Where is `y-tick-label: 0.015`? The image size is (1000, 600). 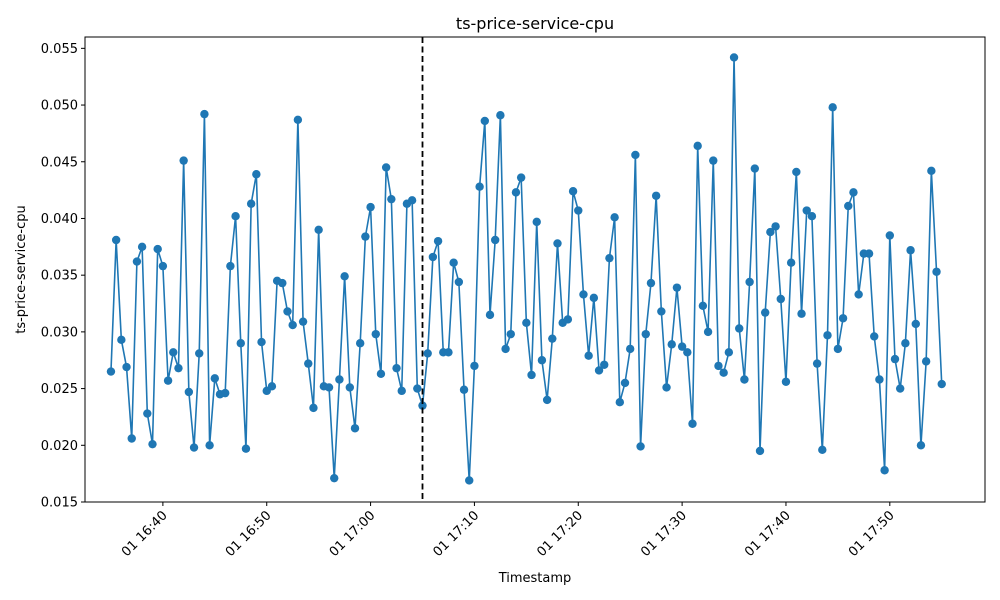 y-tick-label: 0.015 is located at coordinates (59, 503).